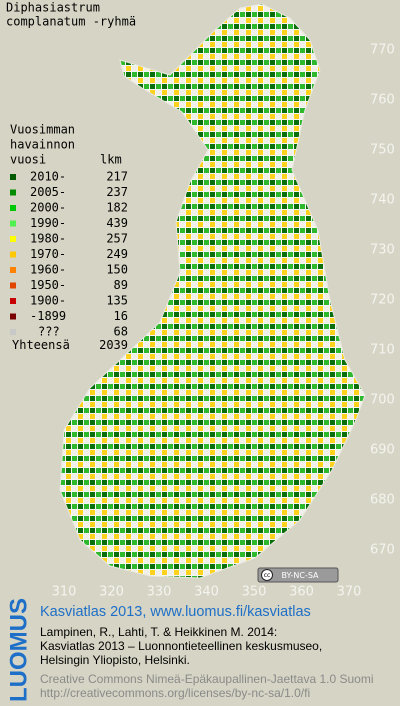  What do you see at coordinates (28, 160) in the screenshot?
I see `legend-heading: vuosi` at bounding box center [28, 160].